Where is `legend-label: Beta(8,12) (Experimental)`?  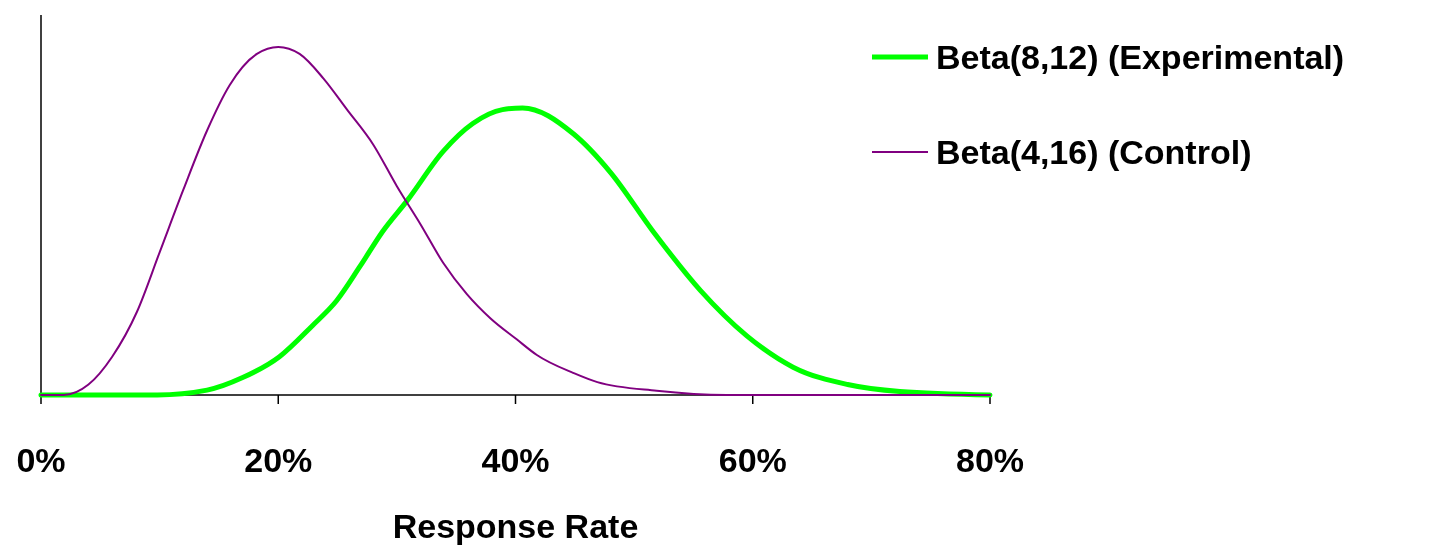
legend-label: Beta(8,12) (Experimental) is located at coordinates (1140, 57).